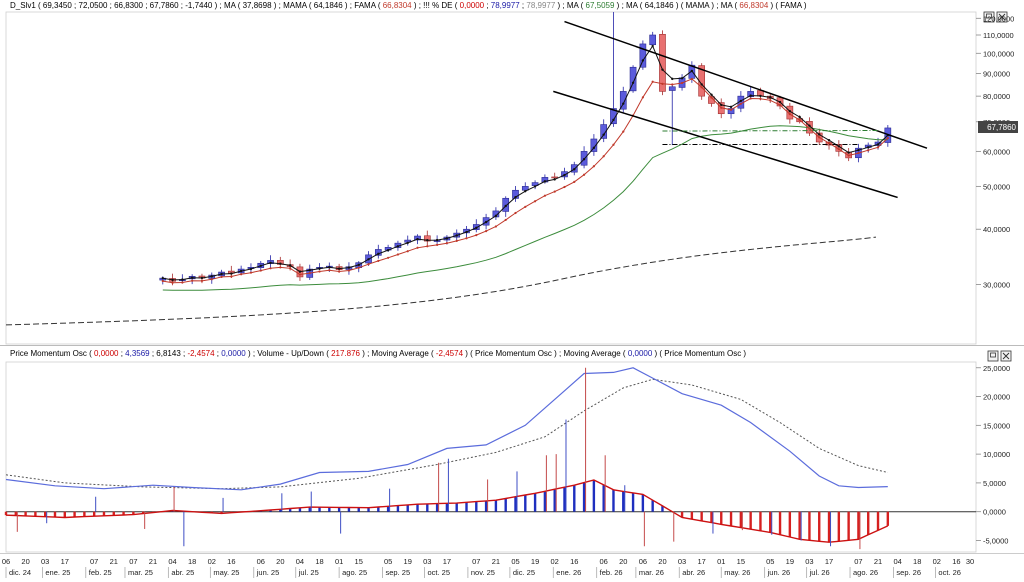 Image resolution: width=1024 pixels, height=582 pixels. Describe the element at coordinates (996, 397) in the screenshot. I see `y-tick-label: 20,0000` at that location.